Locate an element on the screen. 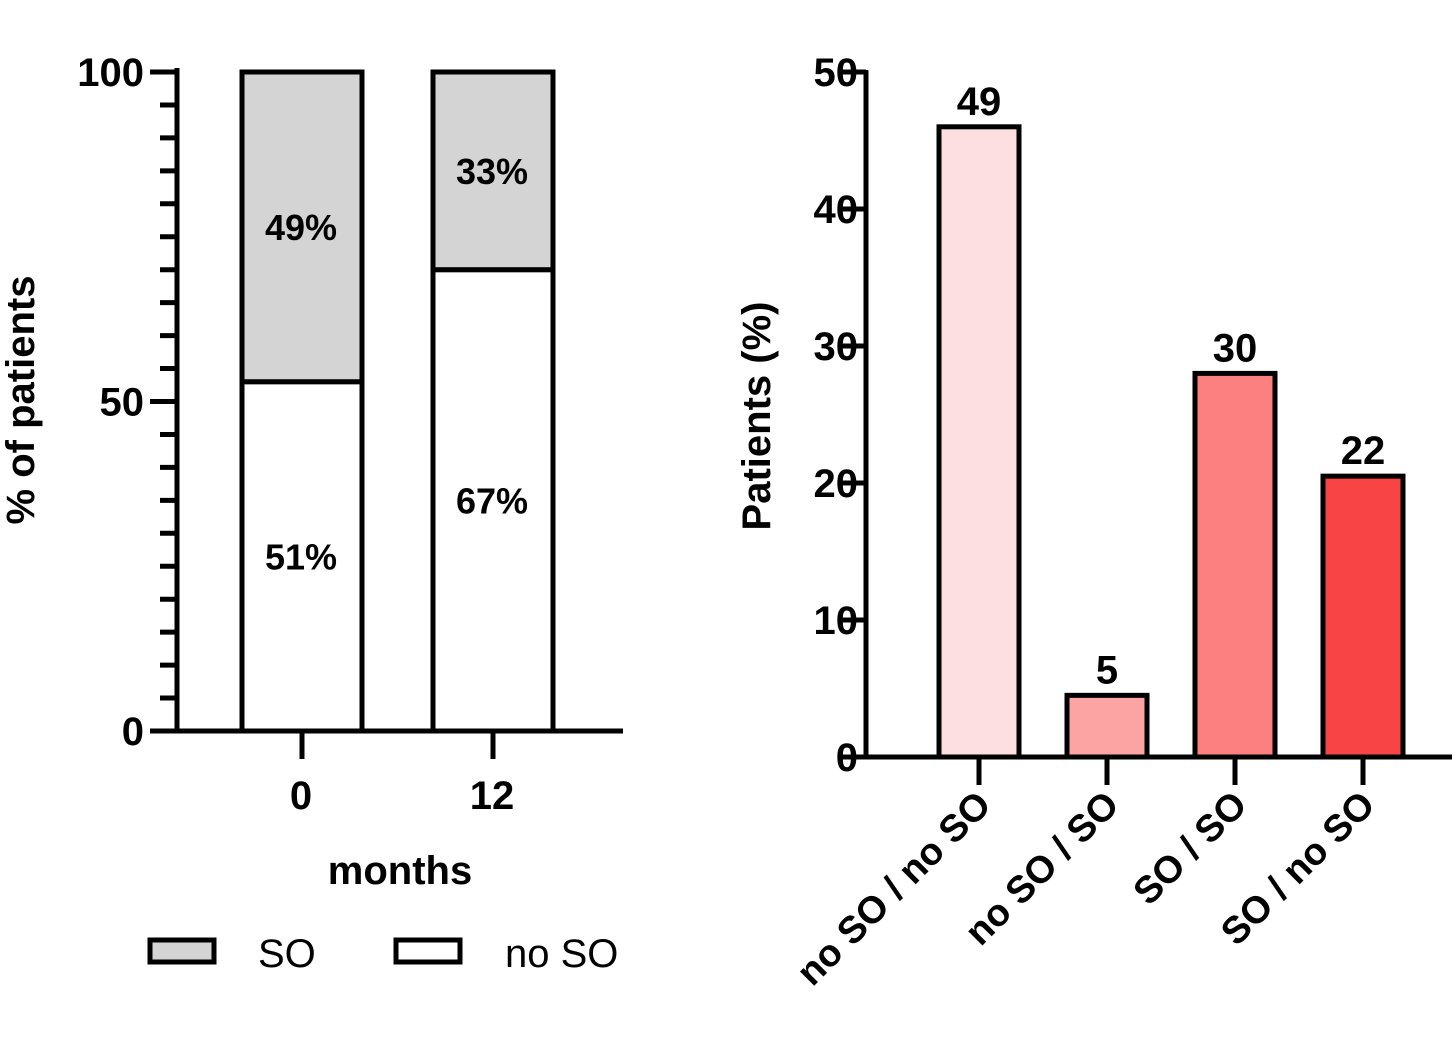  bar-so-no-so is located at coordinates (1363, 616).